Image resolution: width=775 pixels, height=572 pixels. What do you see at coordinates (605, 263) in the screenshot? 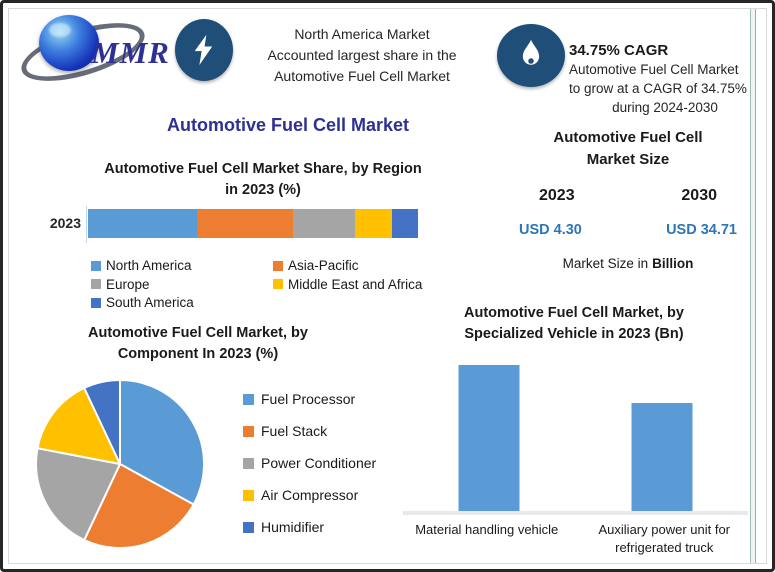
I see `footnote-prefix: Market Size in` at bounding box center [605, 263].